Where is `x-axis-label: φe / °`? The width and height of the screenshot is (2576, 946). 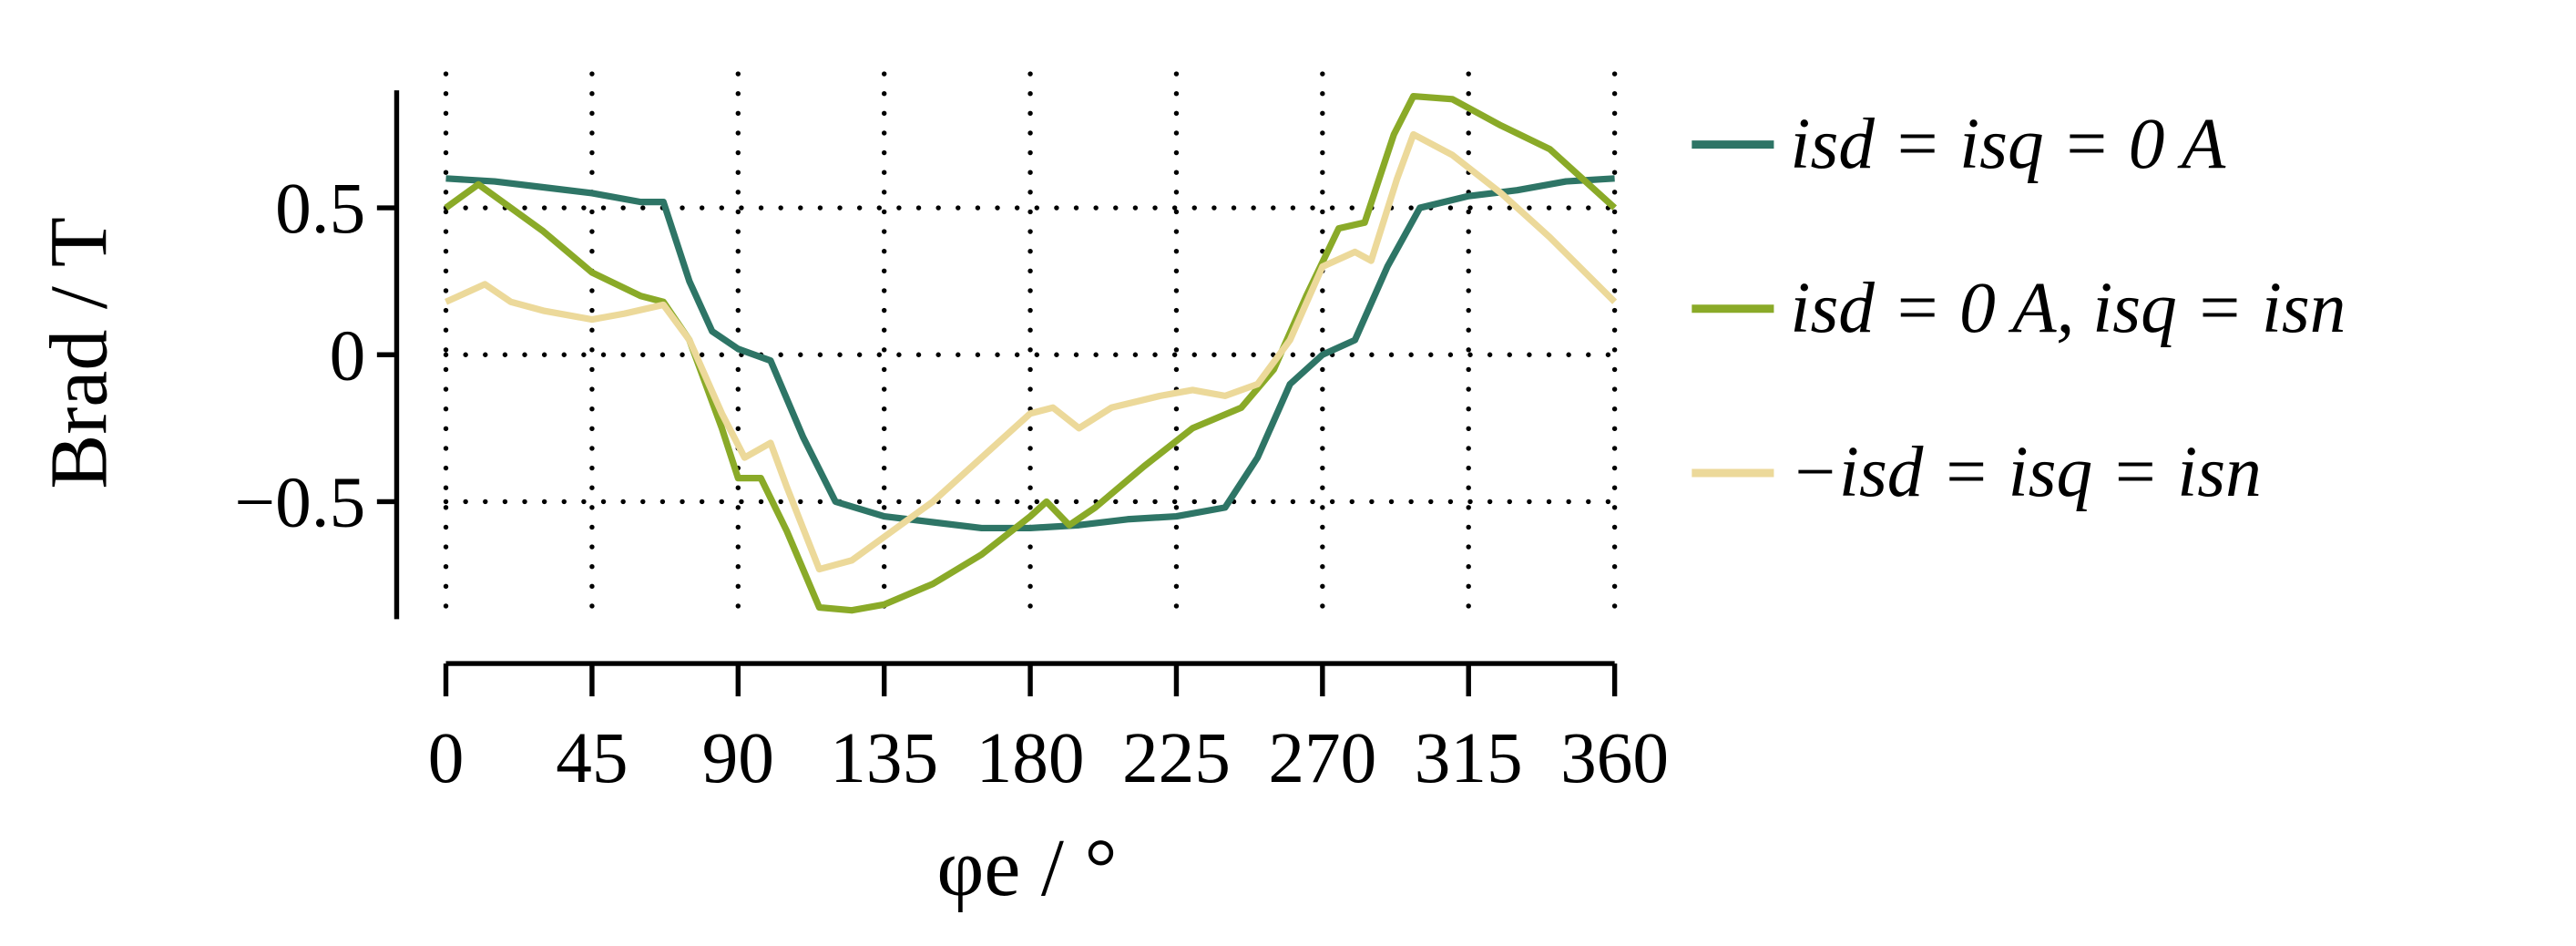
x-axis-label: φe / ° is located at coordinates (1026, 868).